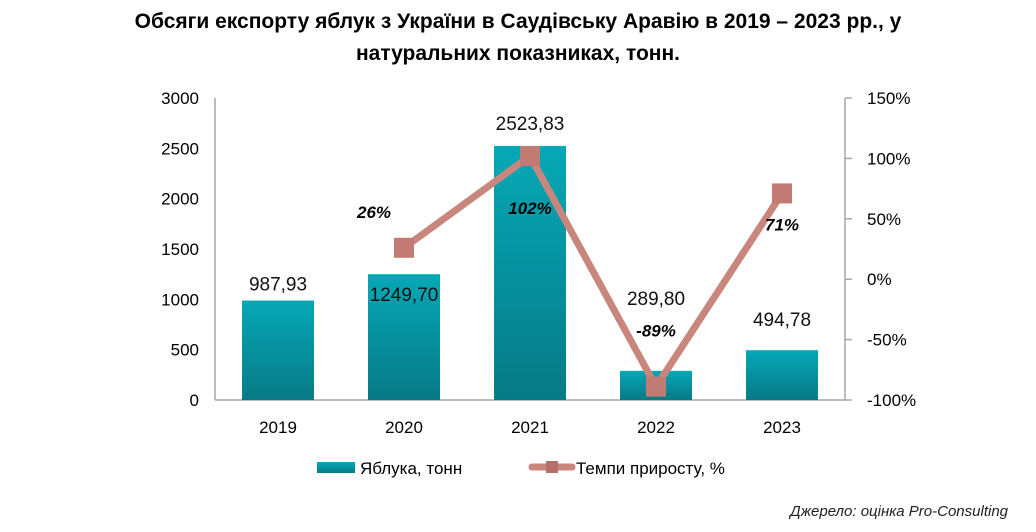  I want to click on x-tick-label: 2023, so click(782, 427).